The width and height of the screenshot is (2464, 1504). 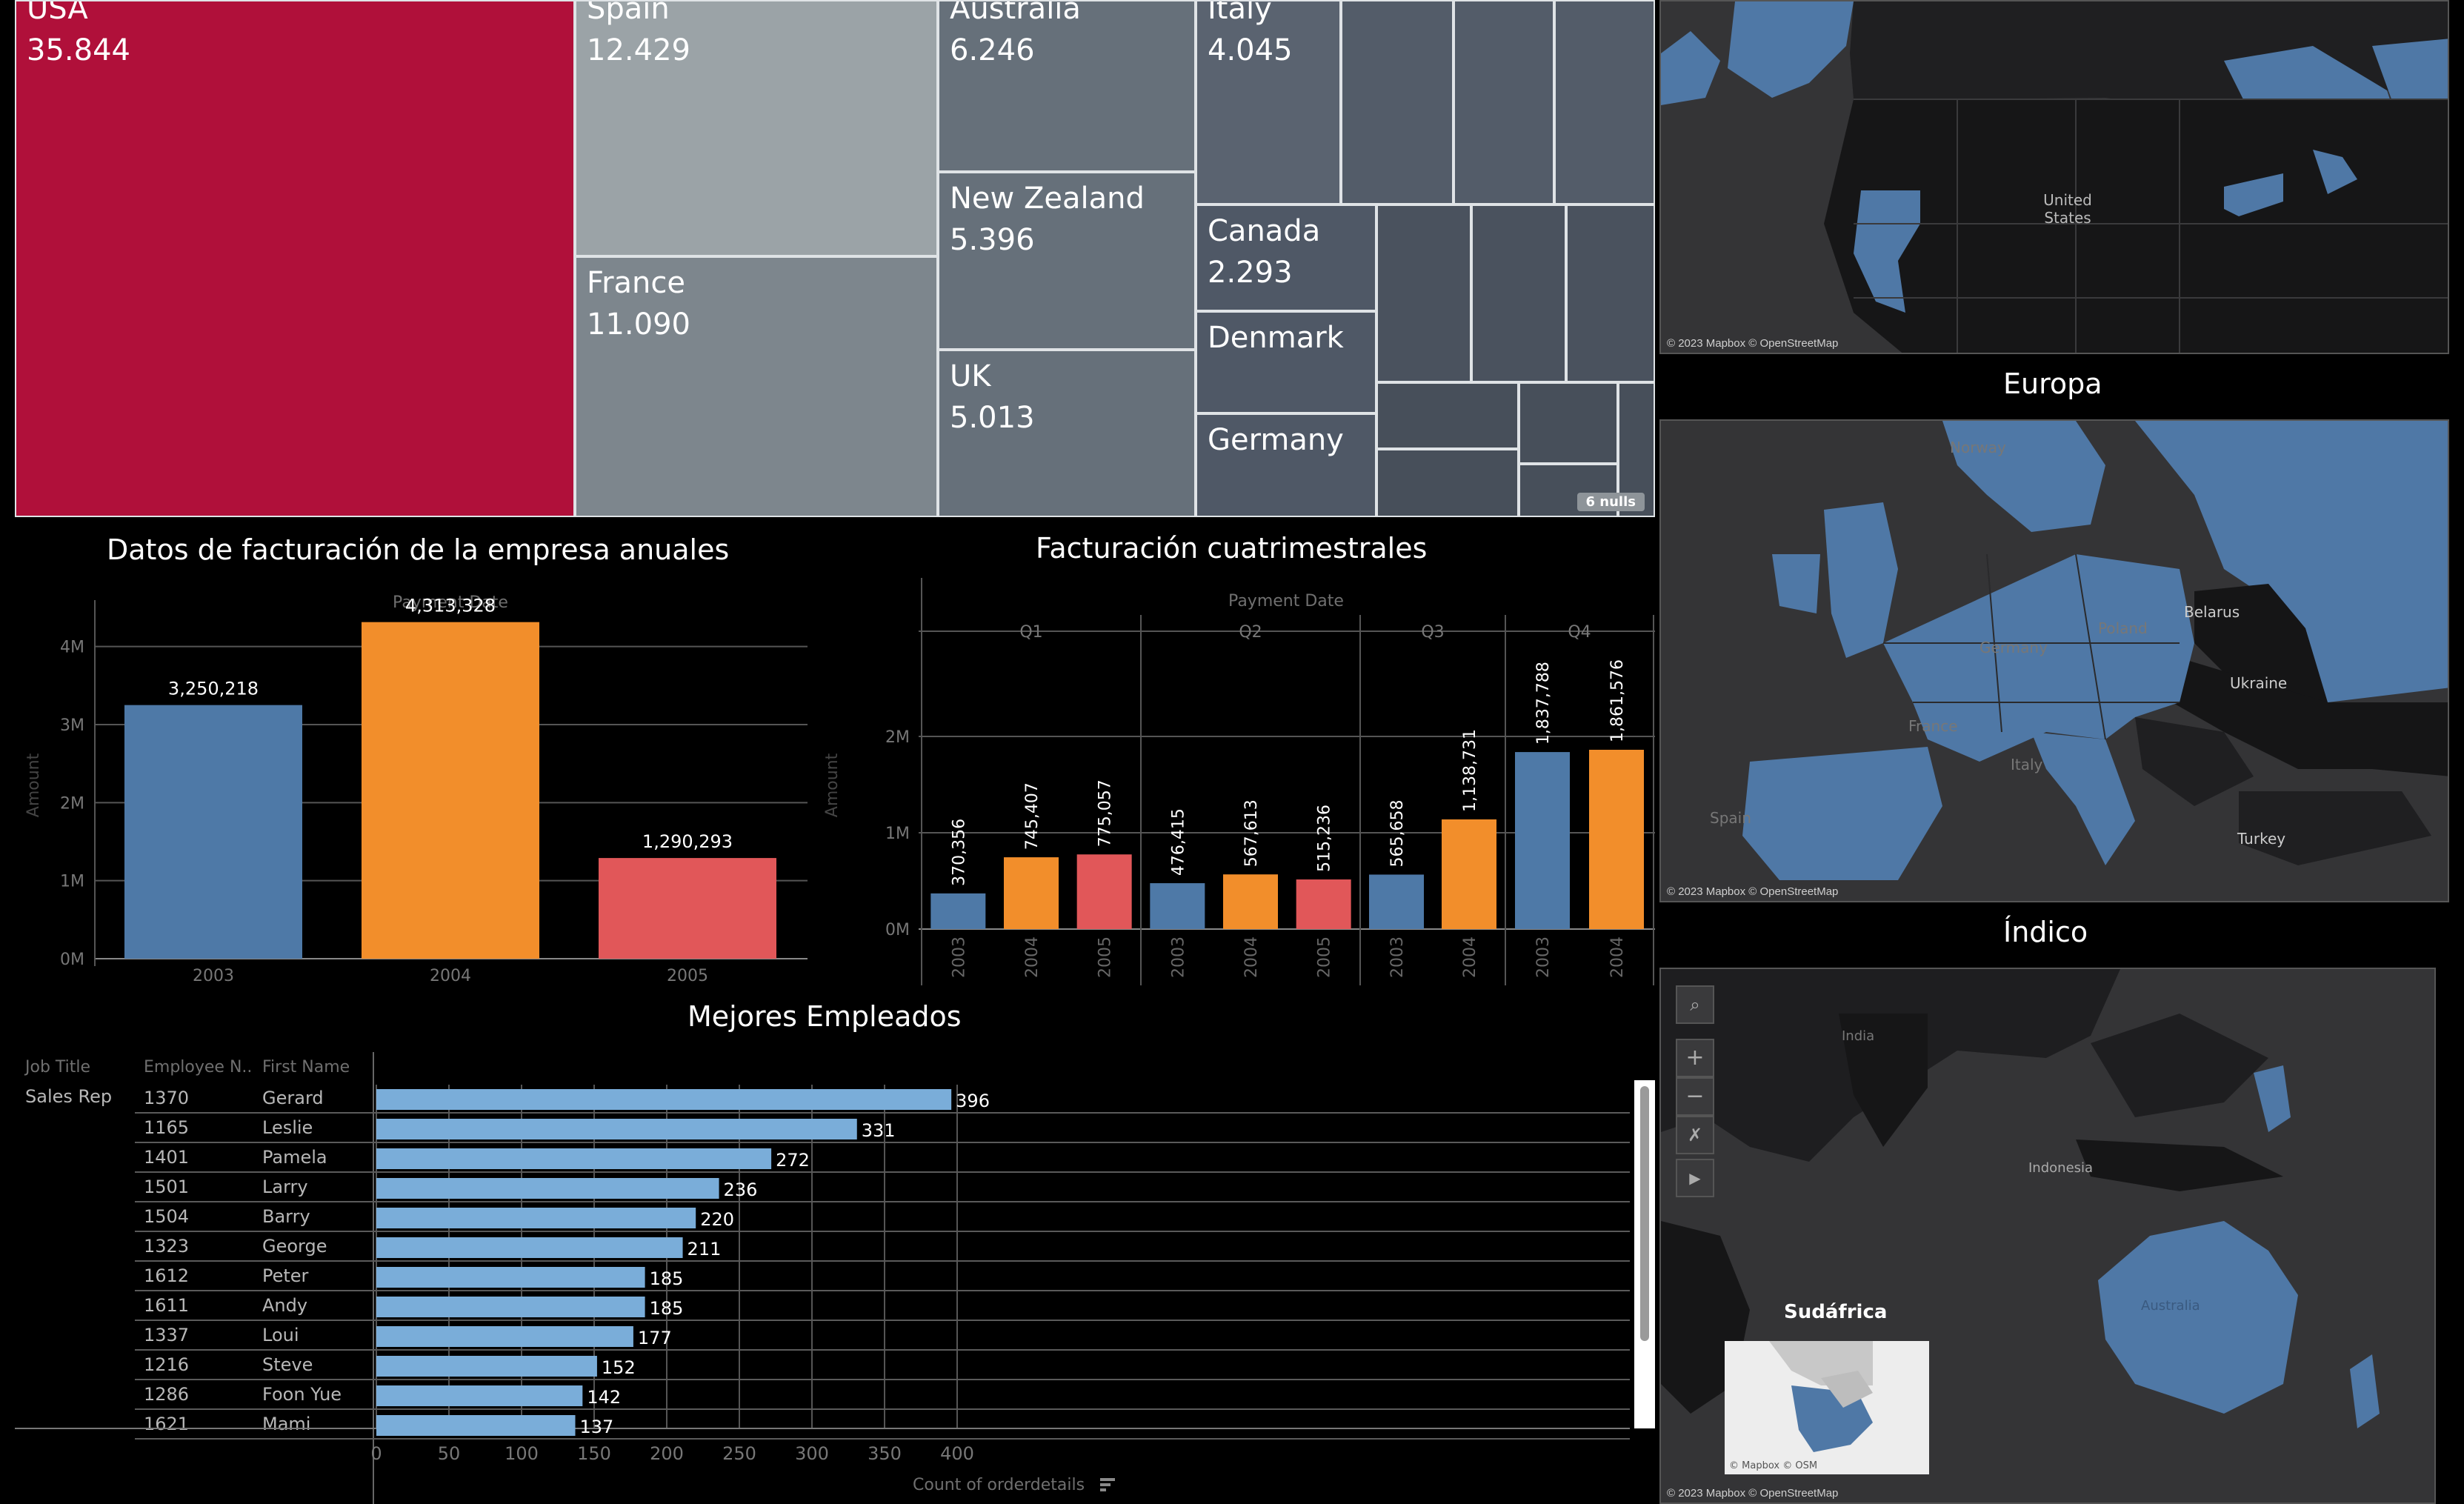 What do you see at coordinates (1610, 502) in the screenshot?
I see `nulls-badge: 6 nulls` at bounding box center [1610, 502].